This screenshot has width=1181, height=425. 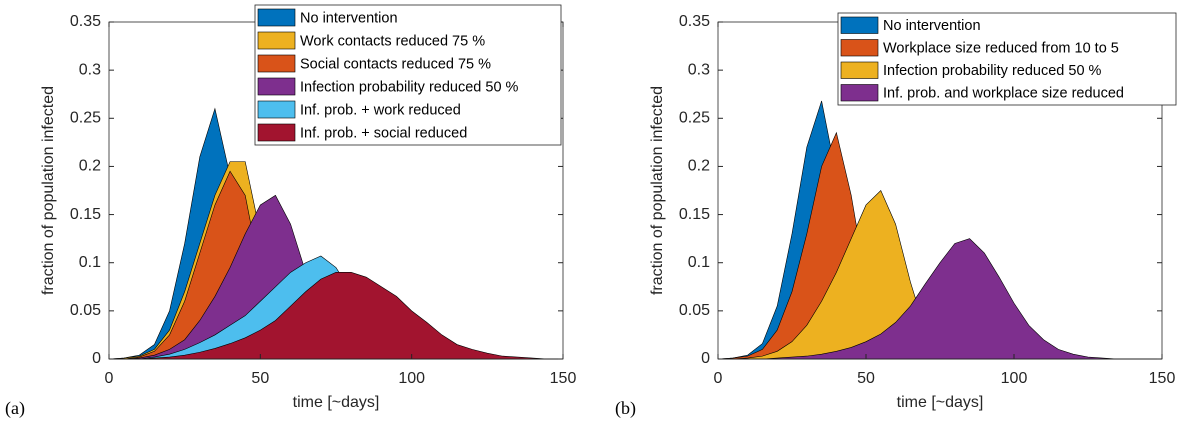 I want to click on panel-label: (b), so click(x=625, y=408).